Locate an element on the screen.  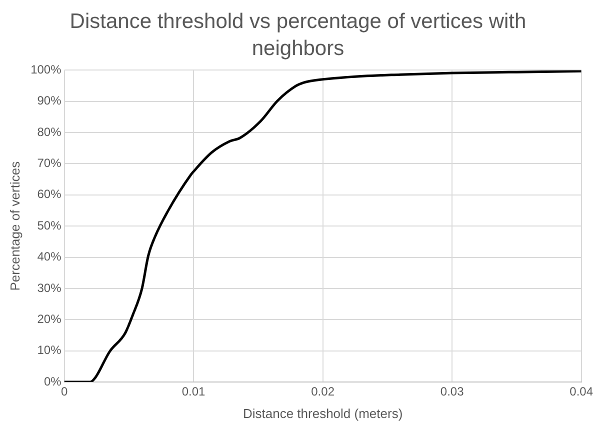
x-tick-label: 0.04 is located at coordinates (582, 391).